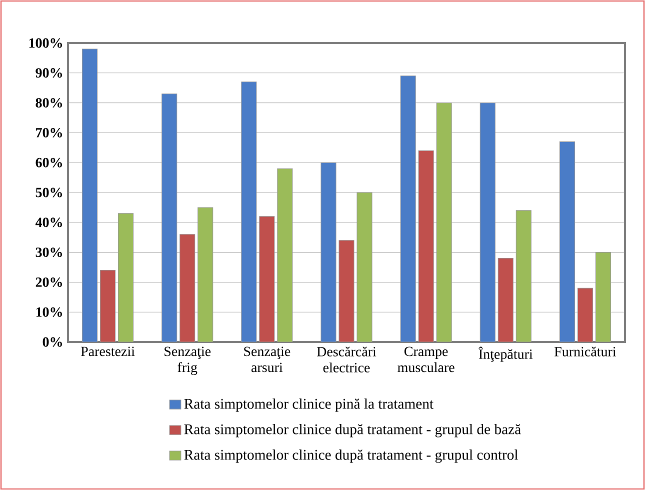  I want to click on y-tick-label: 0%, so click(52, 342).